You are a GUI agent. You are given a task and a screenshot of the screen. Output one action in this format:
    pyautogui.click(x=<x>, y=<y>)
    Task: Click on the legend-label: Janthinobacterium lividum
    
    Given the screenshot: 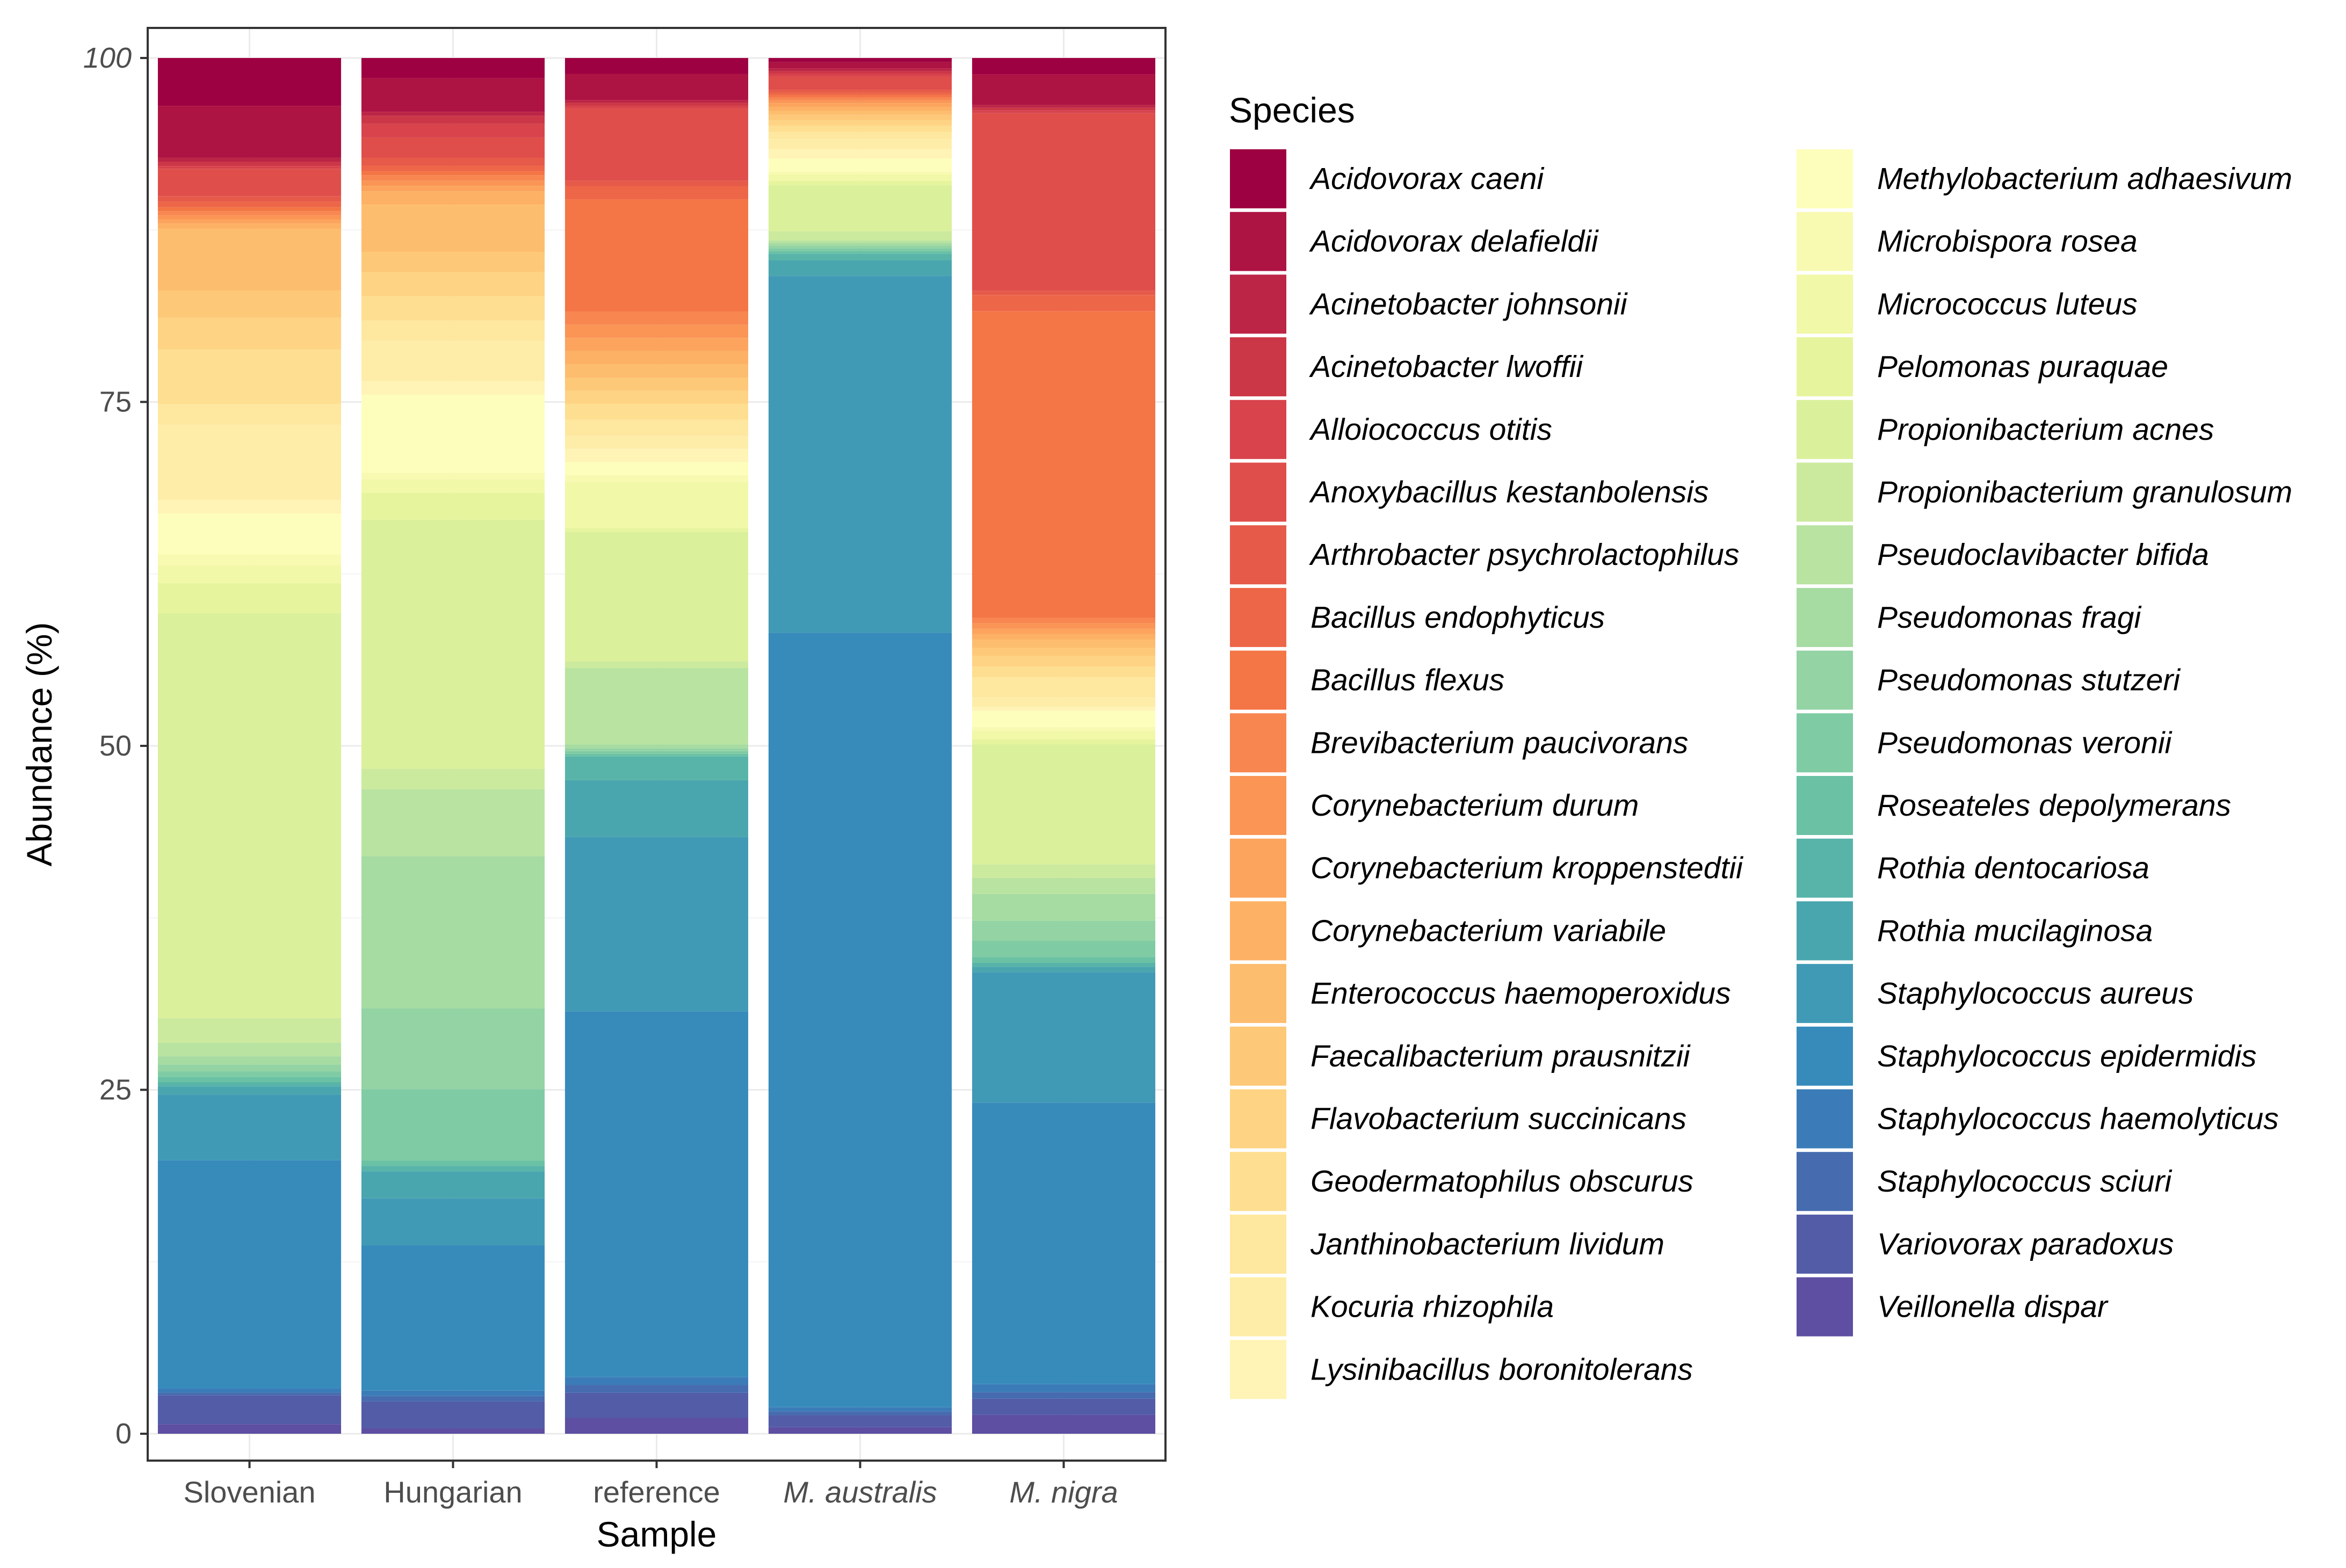 What is the action you would take?
    pyautogui.click(x=1487, y=1244)
    